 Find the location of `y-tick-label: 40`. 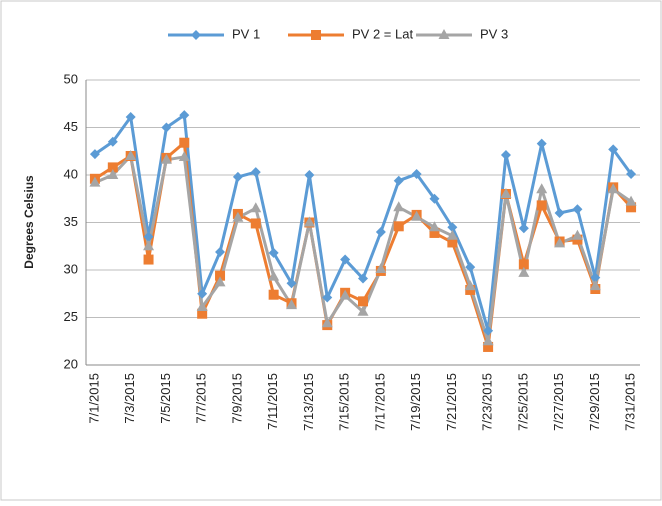

y-tick-label: 40 is located at coordinates (71, 173).